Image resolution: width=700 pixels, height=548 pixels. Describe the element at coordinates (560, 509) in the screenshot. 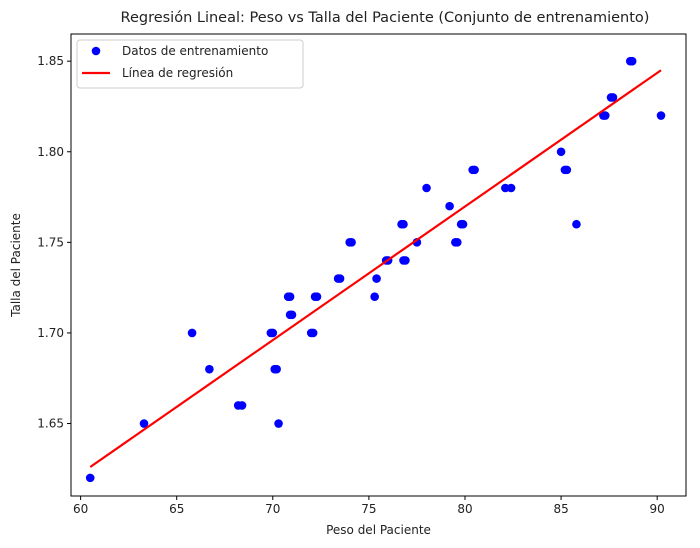

I see `x-tick-label: 85` at that location.